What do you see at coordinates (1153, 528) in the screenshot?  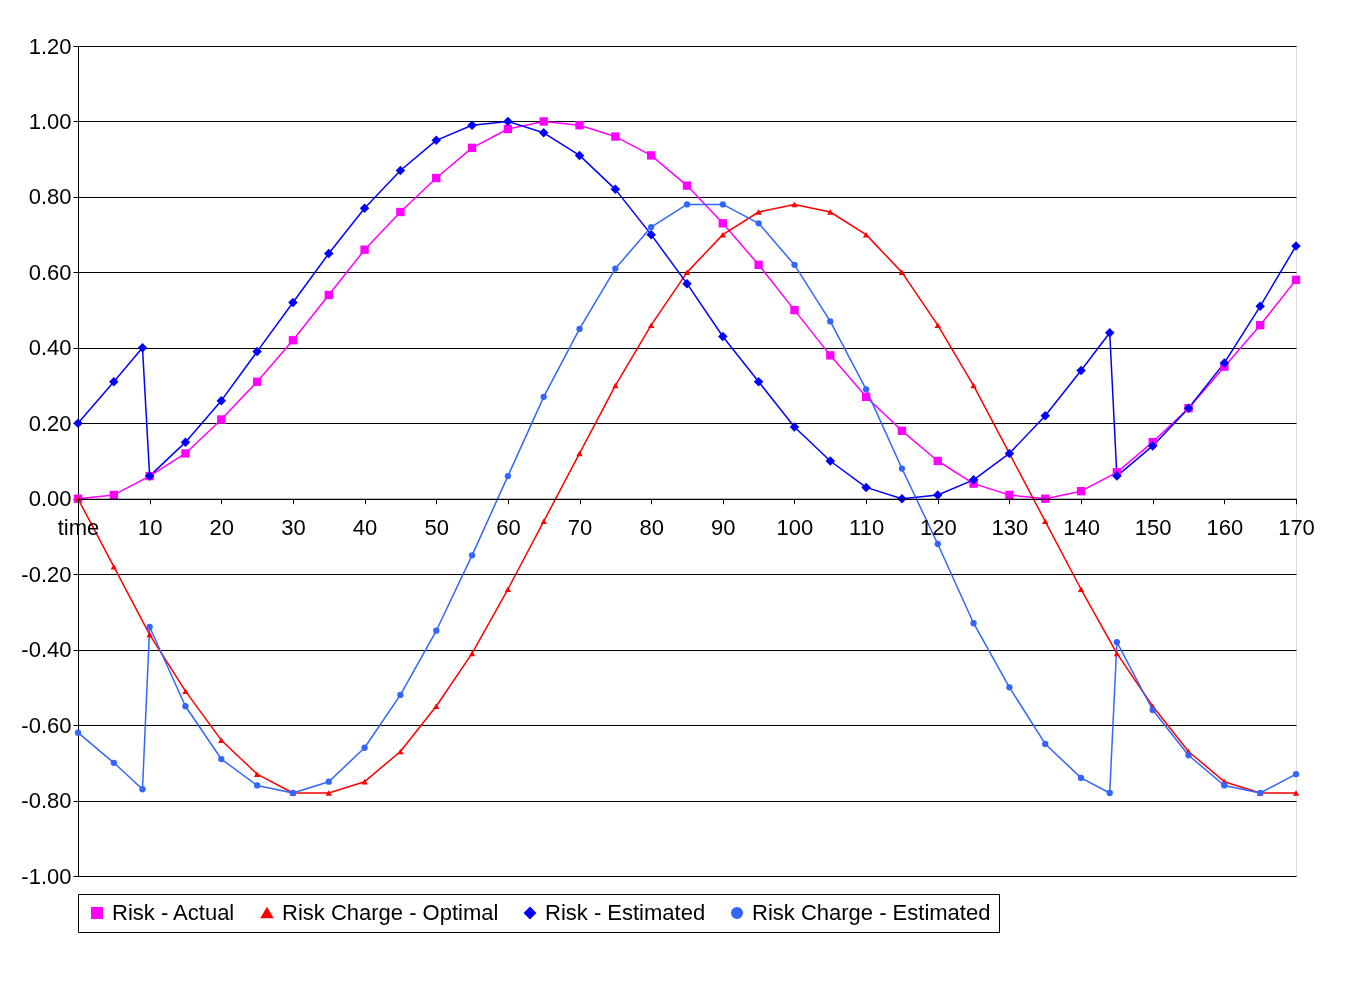 I see `x-tick-label: 150` at bounding box center [1153, 528].